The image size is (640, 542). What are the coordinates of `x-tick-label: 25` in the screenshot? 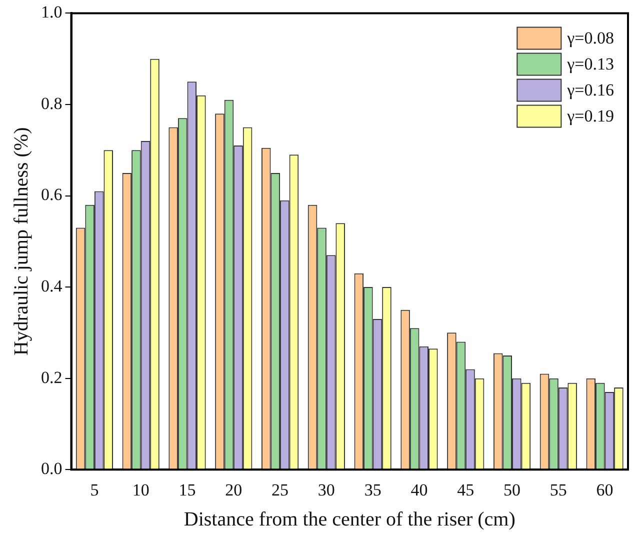 It's located at (280, 490).